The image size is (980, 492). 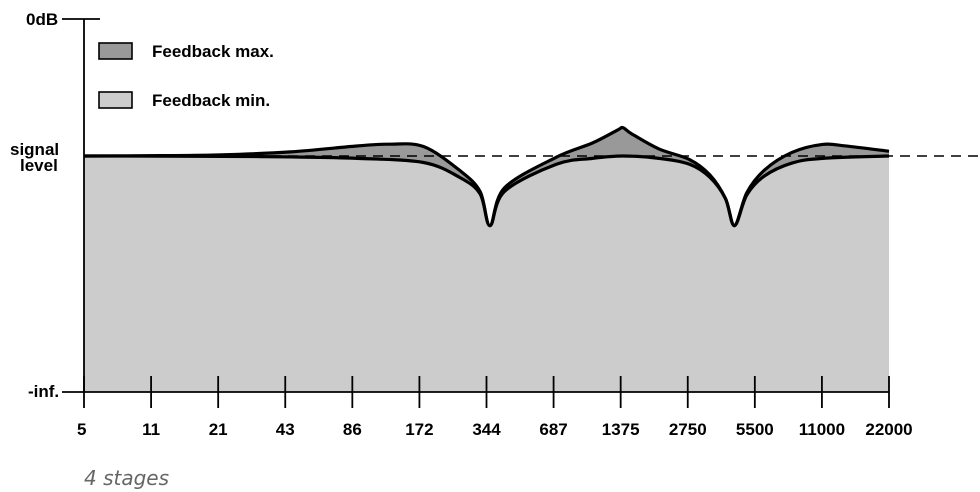 I want to click on x-axis: 5 11 21 43 86 172 344 687 1375 2750 5500 11000 22000, so click(x=487, y=407).